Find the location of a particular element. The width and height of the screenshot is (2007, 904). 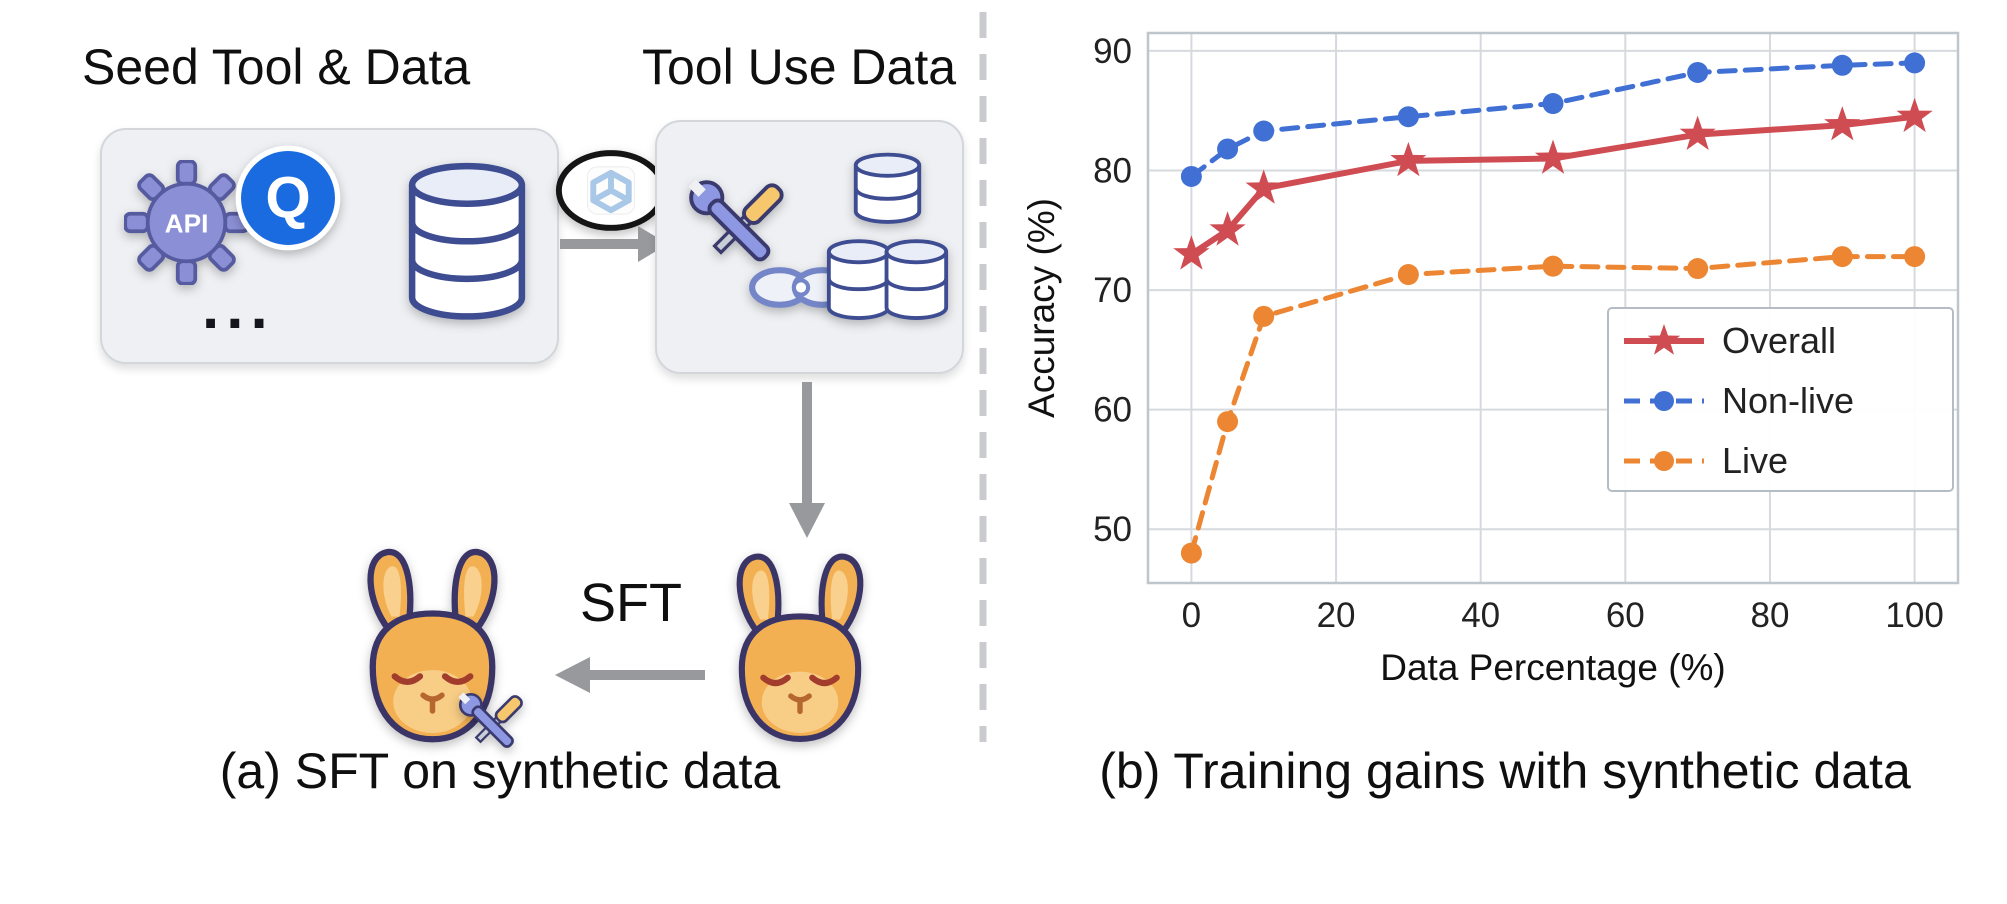

x-axis-label: Data Percentage (%) is located at coordinates (1553, 667).